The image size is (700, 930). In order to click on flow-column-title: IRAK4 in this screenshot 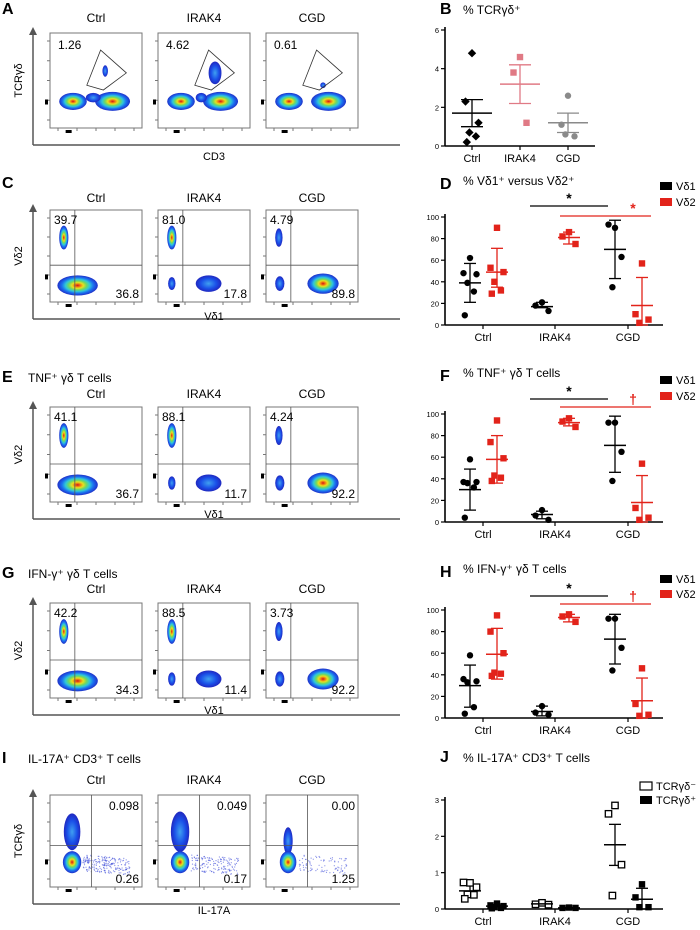, I will do `click(204, 198)`.